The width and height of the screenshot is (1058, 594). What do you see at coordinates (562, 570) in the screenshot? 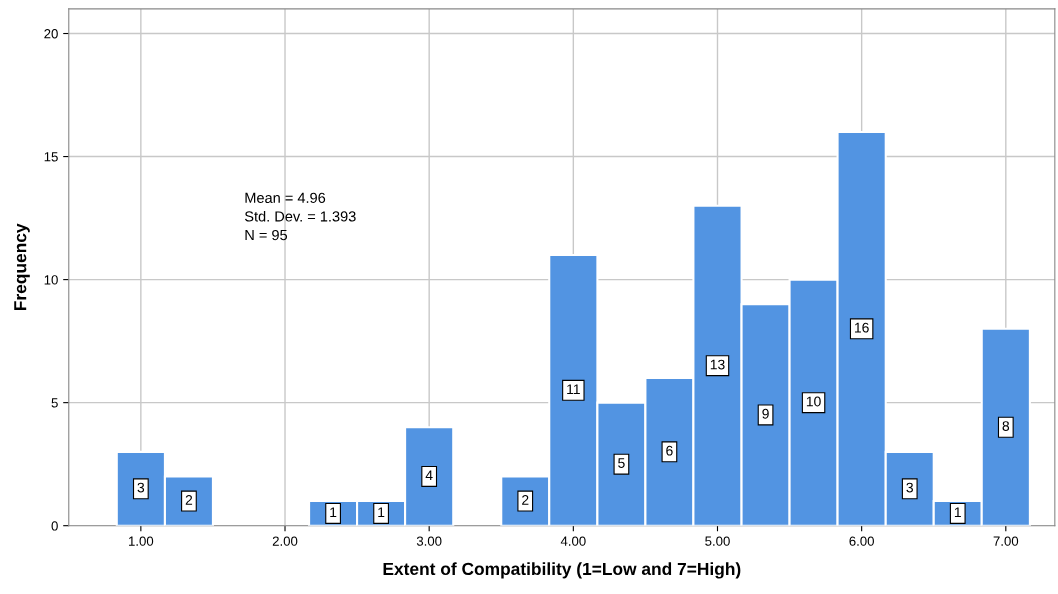
I see `x-axis-title: Extent of Compatibility (1=Low and 7=High)` at bounding box center [562, 570].